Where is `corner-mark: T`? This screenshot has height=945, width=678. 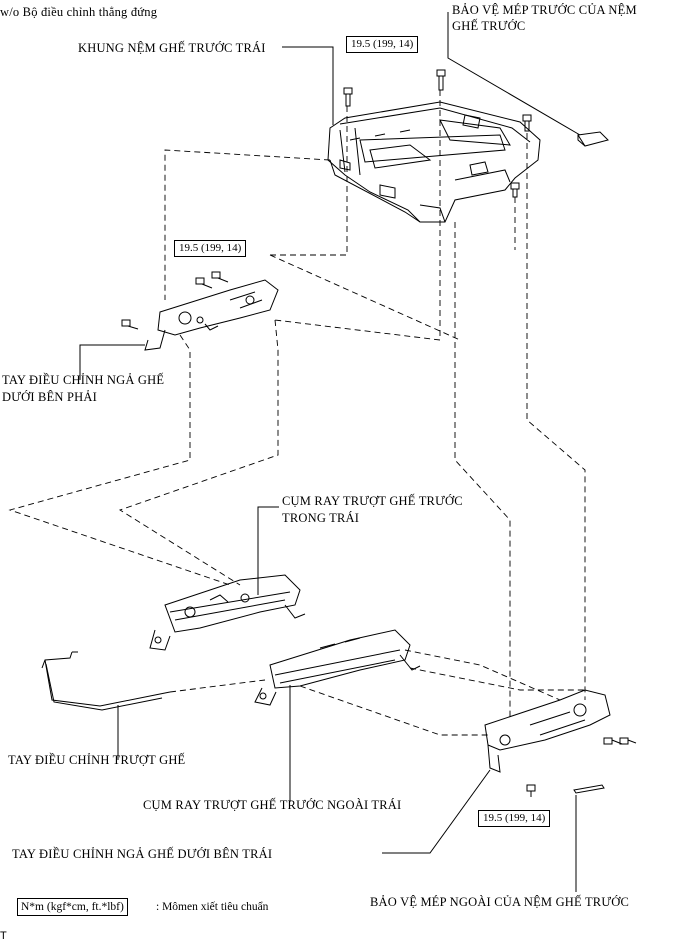 corner-mark: T is located at coordinates (3, 936).